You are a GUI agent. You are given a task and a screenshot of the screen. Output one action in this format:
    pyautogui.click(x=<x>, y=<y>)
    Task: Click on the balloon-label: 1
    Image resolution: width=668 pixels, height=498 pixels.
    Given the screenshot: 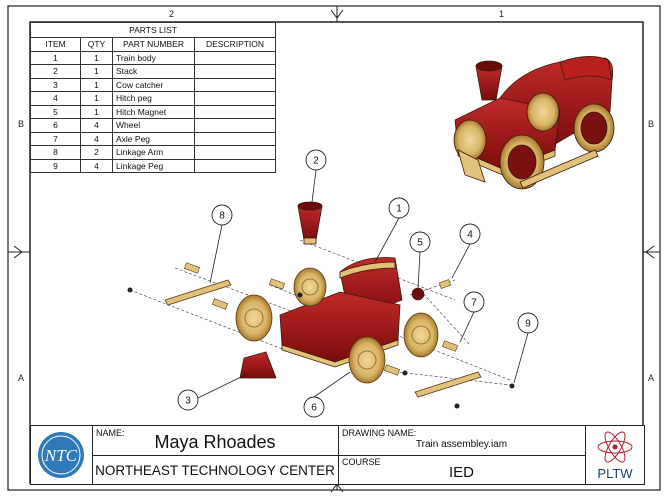 What is the action you would take?
    pyautogui.click(x=399, y=209)
    